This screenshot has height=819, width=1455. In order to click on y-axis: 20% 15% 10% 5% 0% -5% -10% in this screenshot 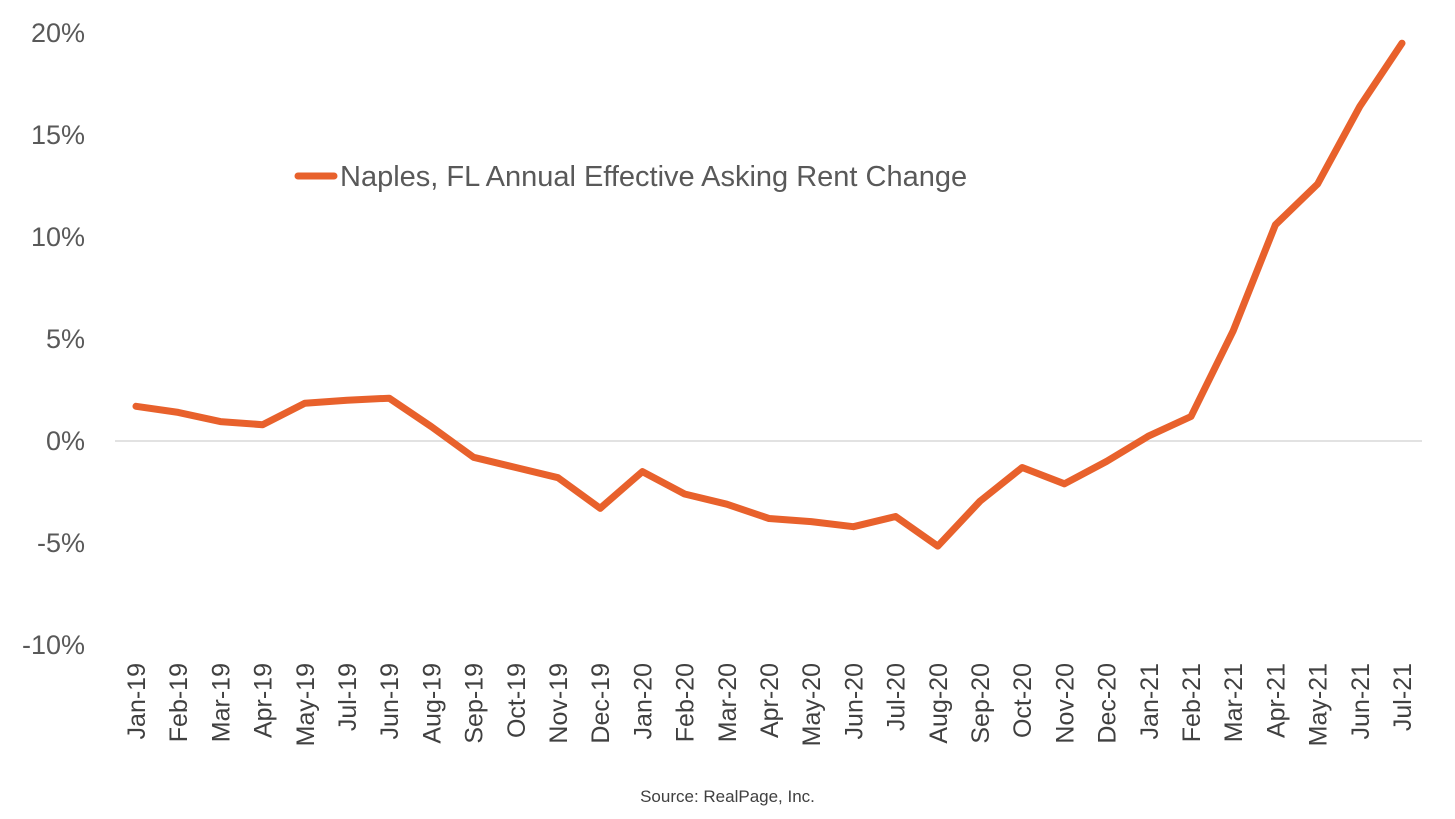, I will do `click(53, 339)`.